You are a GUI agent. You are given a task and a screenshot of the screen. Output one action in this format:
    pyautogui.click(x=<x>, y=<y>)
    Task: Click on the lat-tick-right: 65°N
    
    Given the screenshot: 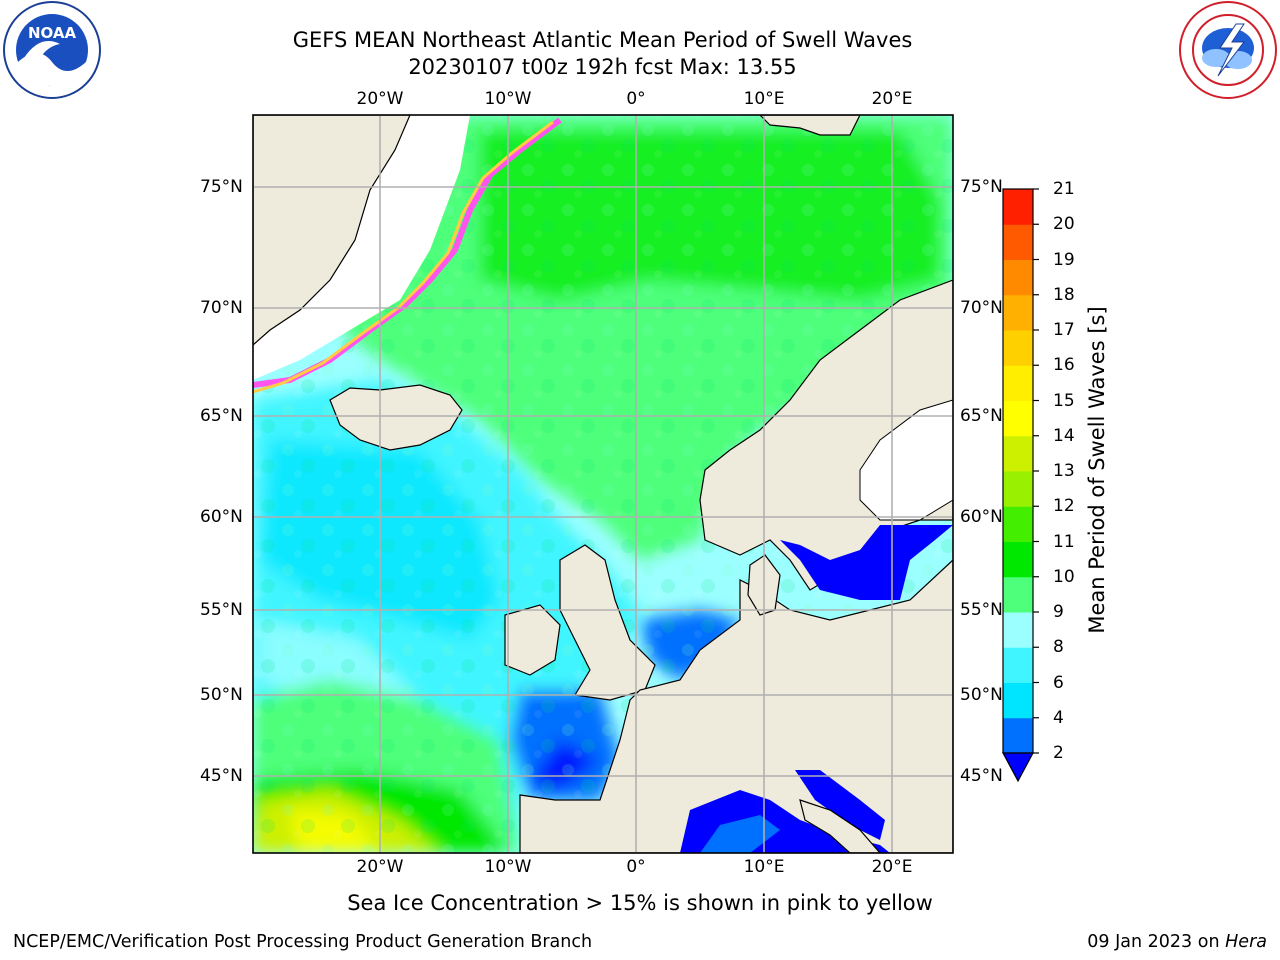 What is the action you would take?
    pyautogui.click(x=981, y=416)
    